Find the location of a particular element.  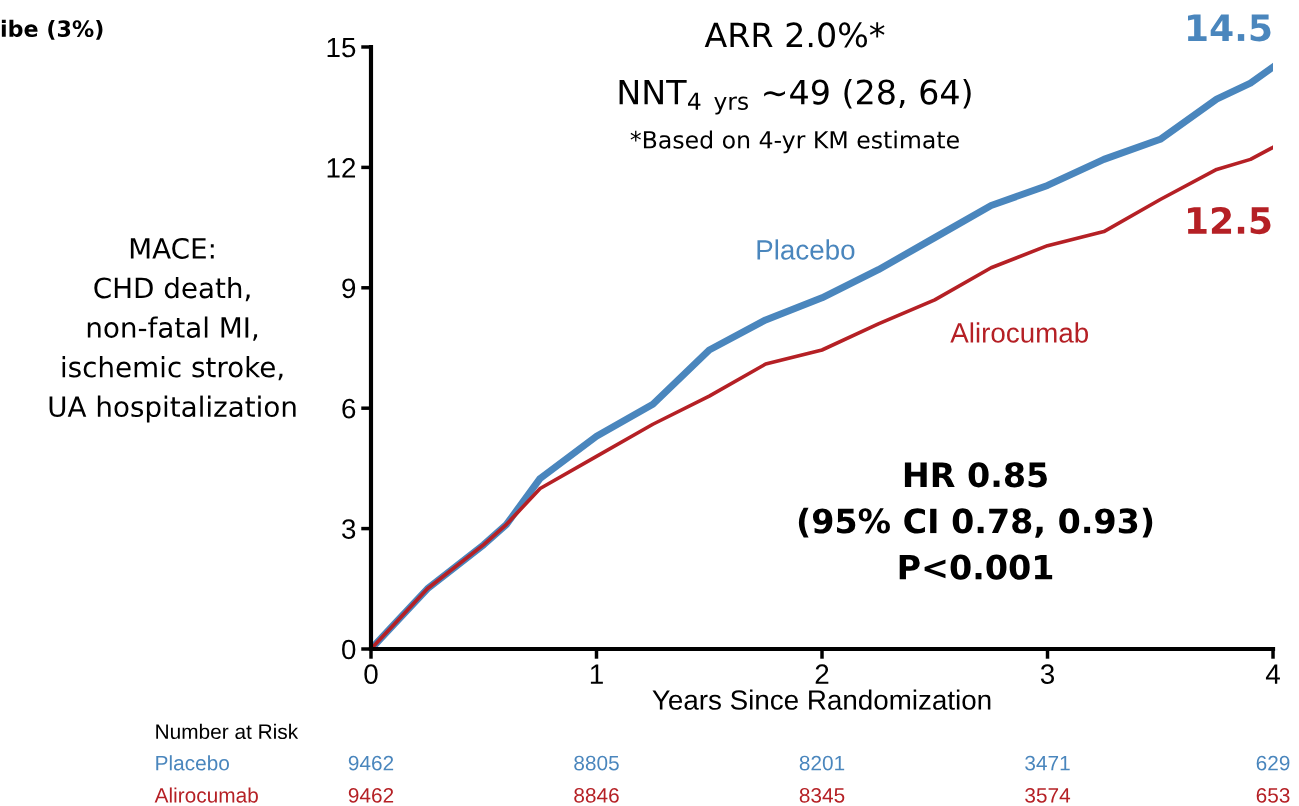

y-tick-label: 3 is located at coordinates (349, 529).